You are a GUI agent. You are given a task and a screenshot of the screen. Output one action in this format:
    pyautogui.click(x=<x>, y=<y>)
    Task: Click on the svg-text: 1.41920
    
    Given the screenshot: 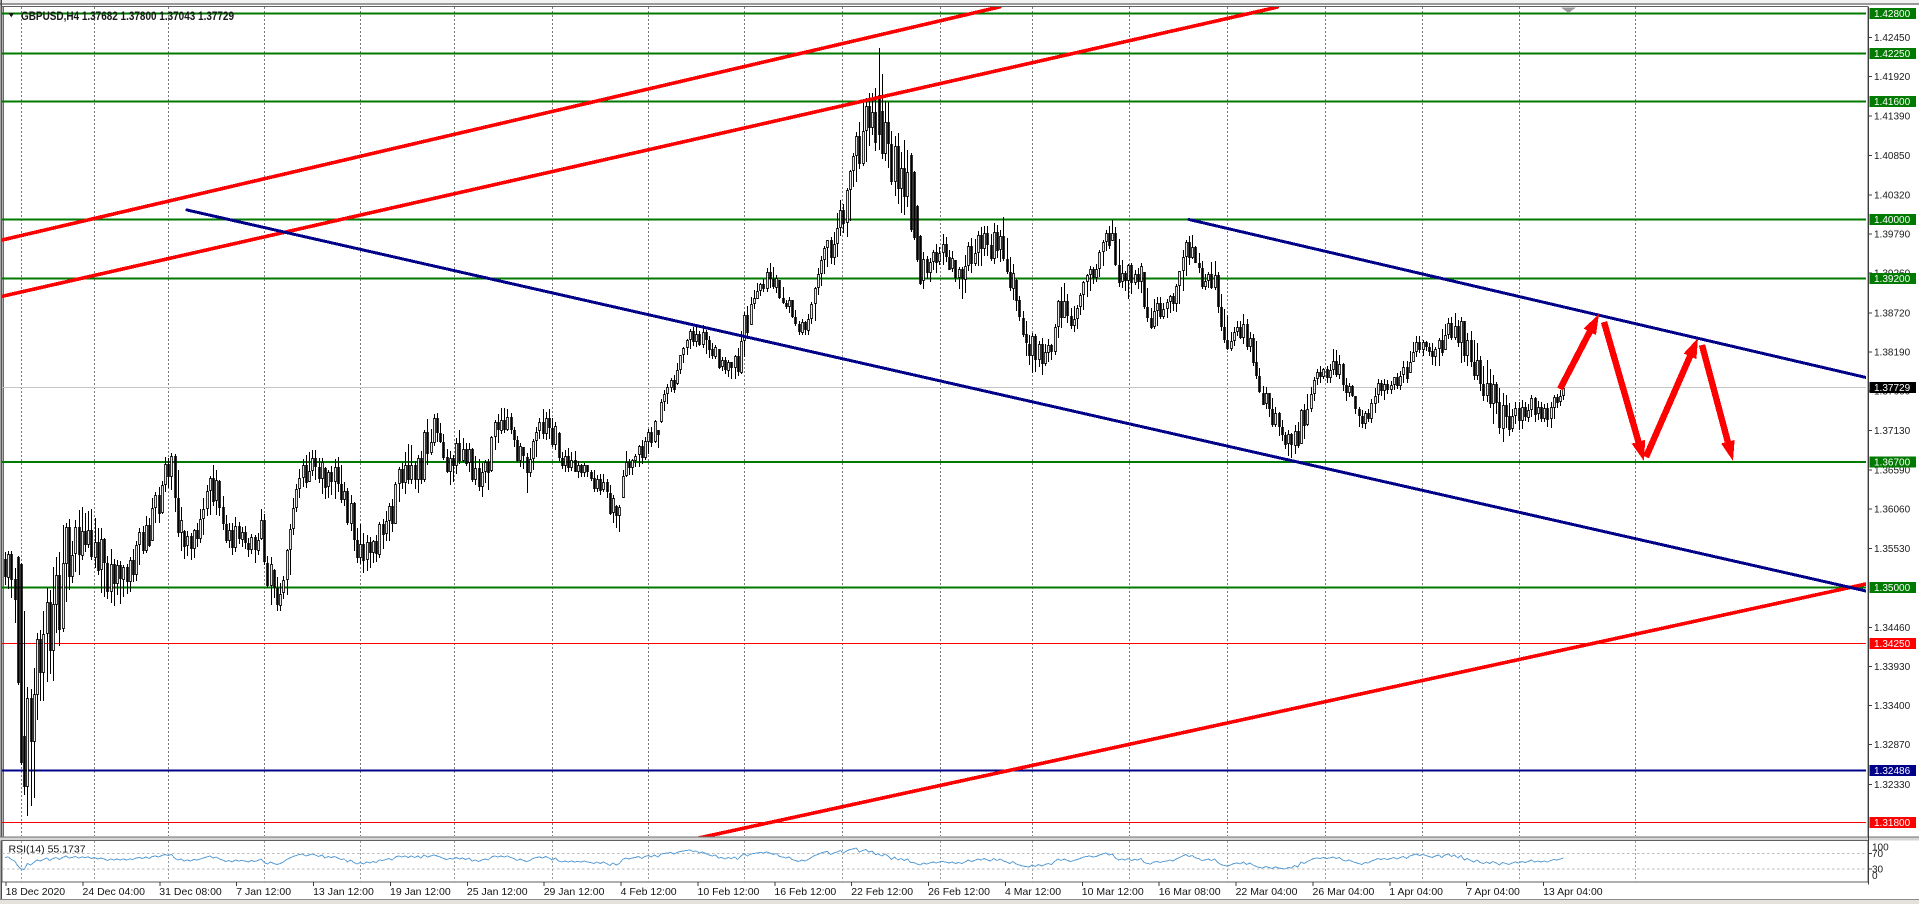 What is the action you would take?
    pyautogui.click(x=1892, y=77)
    